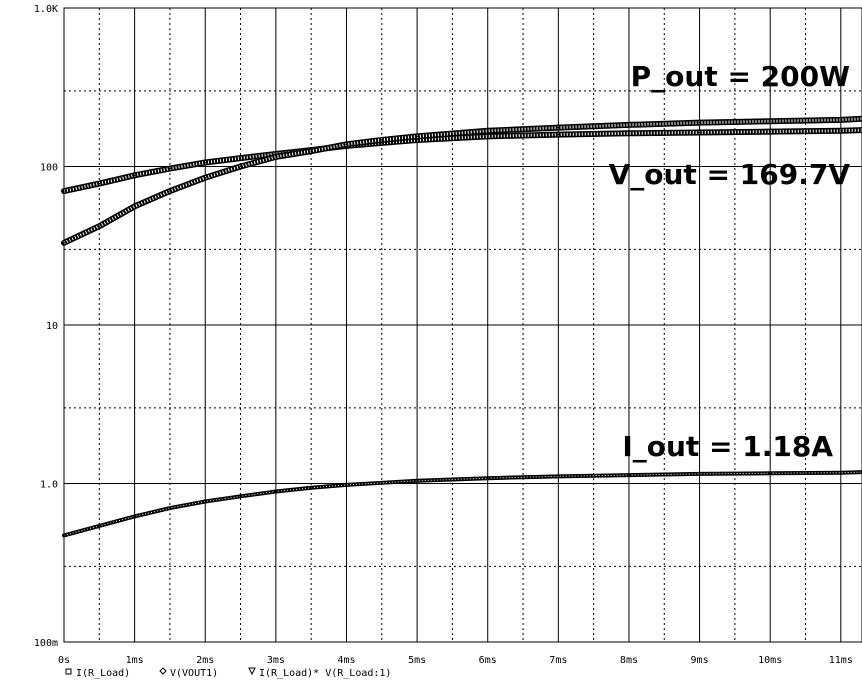 This screenshot has width=862, height=696. What do you see at coordinates (629, 660) in the screenshot?
I see `x-tick-label: 8ms` at bounding box center [629, 660].